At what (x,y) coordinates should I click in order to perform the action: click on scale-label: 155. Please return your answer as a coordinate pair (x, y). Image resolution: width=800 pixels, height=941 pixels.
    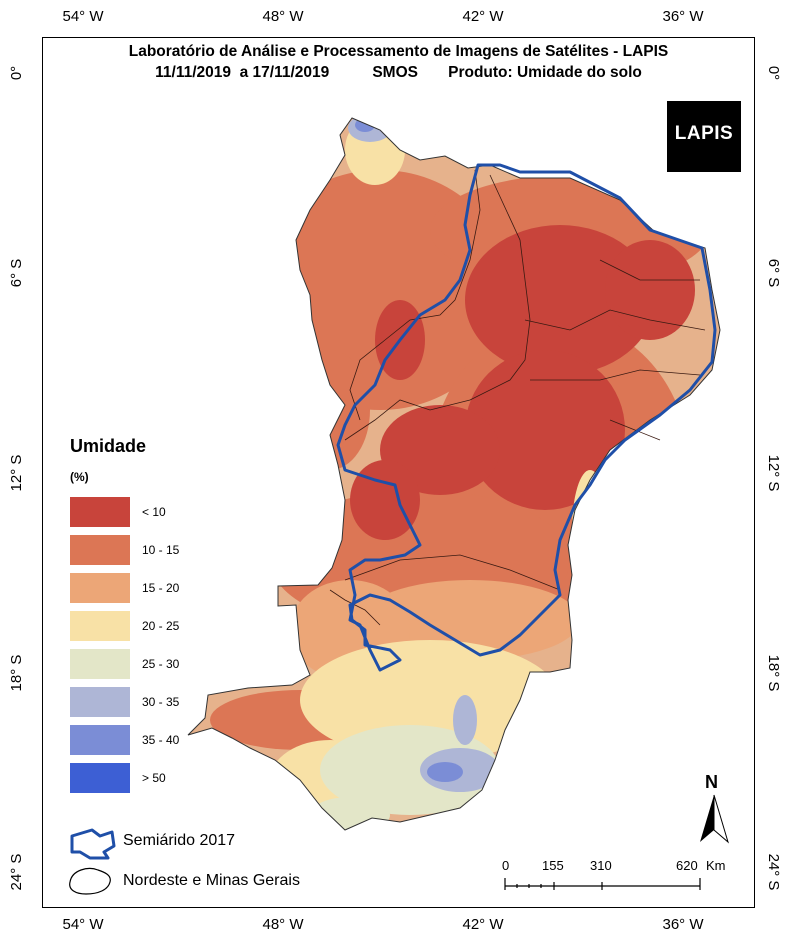
    Looking at the image, I should click on (553, 865).